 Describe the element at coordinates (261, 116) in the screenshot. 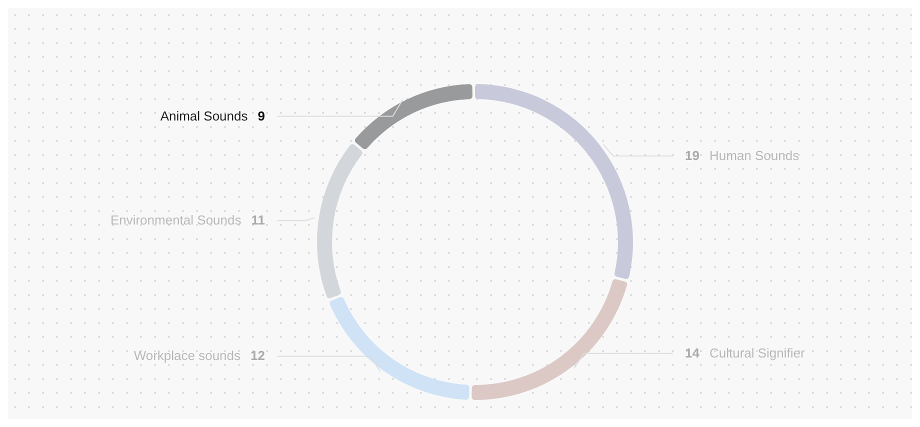

I see `data-label: 9` at that location.